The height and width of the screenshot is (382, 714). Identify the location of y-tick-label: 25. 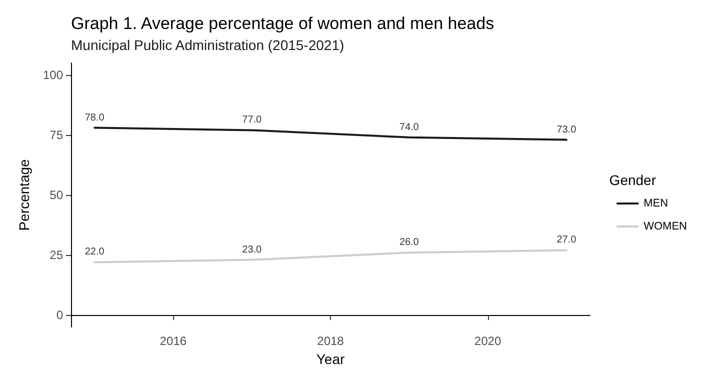
(57, 255).